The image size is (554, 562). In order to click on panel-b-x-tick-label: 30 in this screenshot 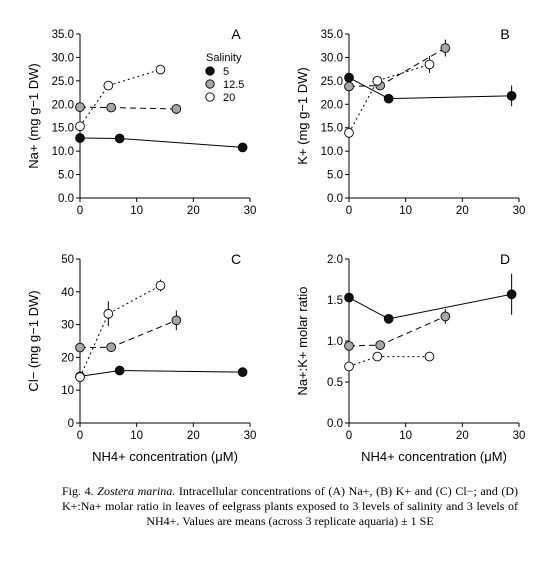, I will do `click(519, 211)`.